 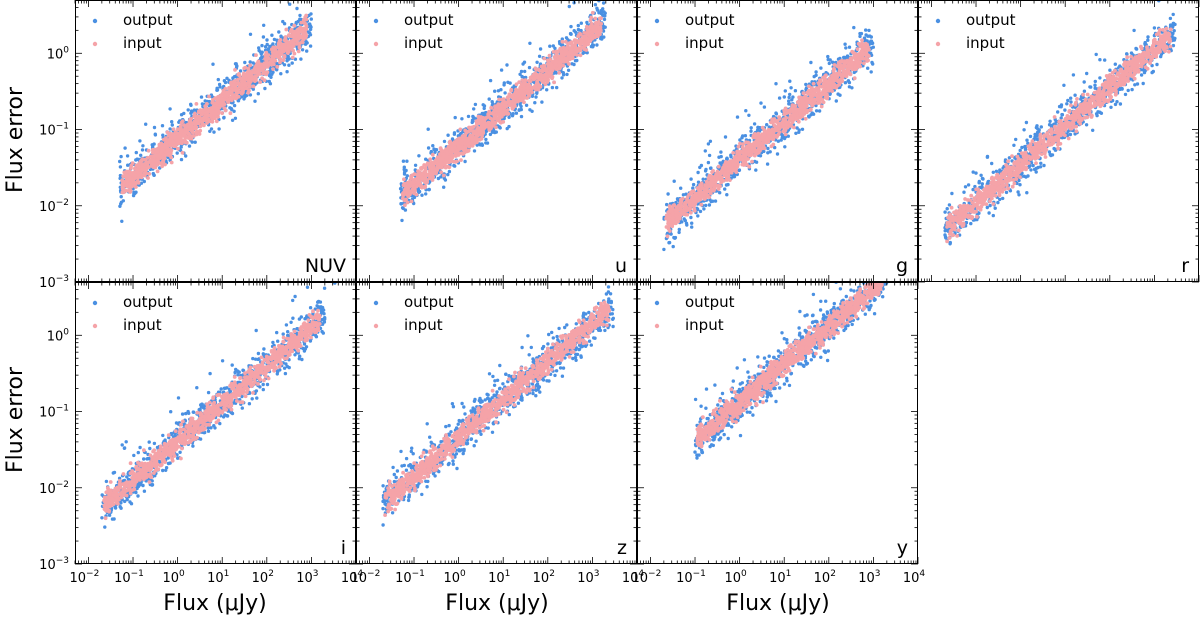 I want to click on band-label: NUV, so click(x=325, y=266).